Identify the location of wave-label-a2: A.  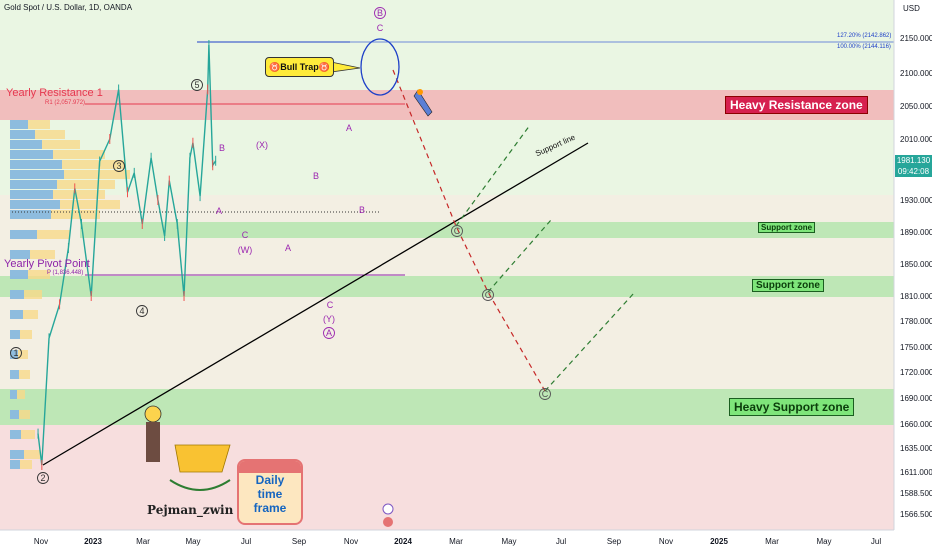
(288, 248).